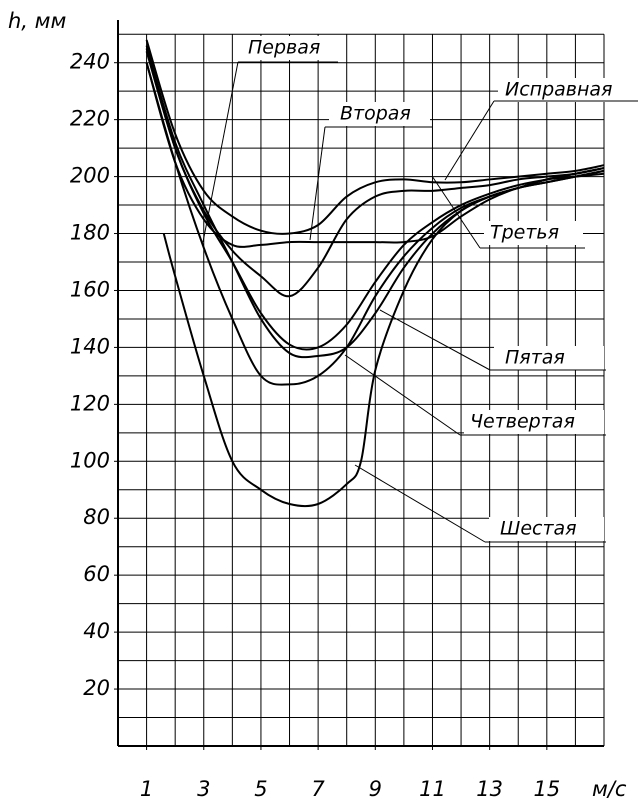 The image size is (642, 802). I want to click on x-tick-label: 3, so click(203, 789).